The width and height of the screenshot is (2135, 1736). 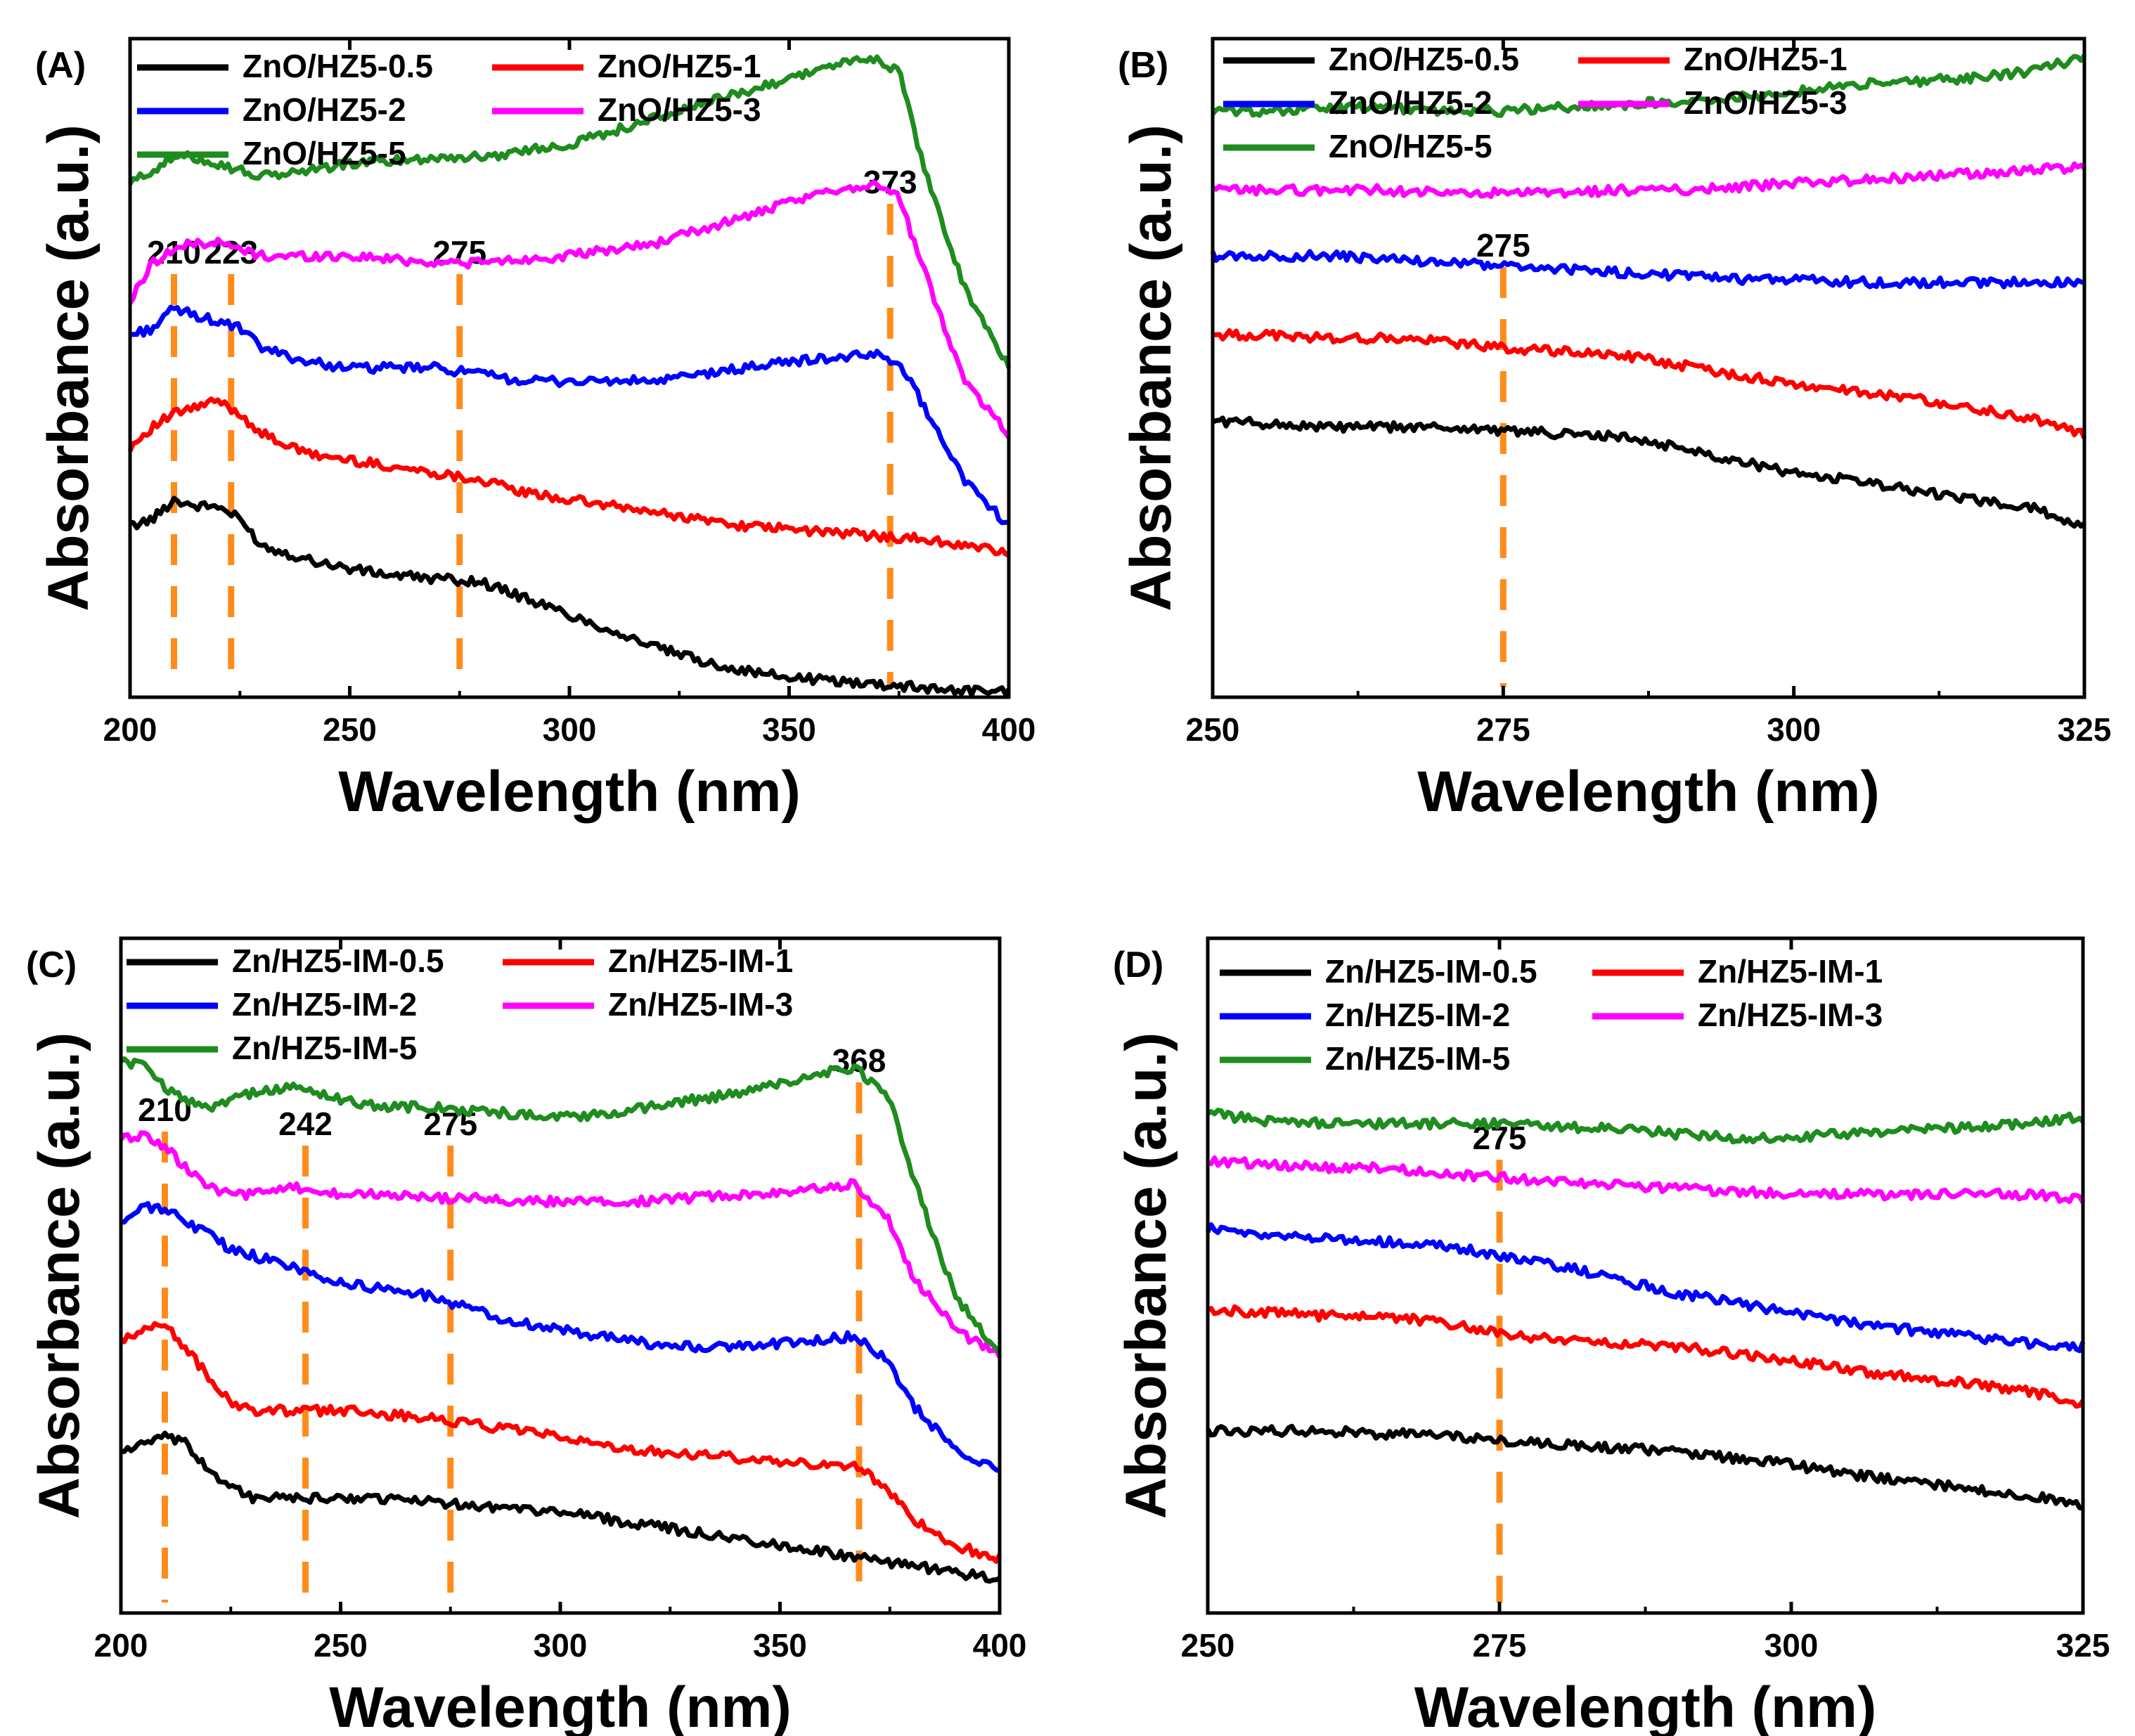 What do you see at coordinates (859, 1060) in the screenshot?
I see `peak-label: 368` at bounding box center [859, 1060].